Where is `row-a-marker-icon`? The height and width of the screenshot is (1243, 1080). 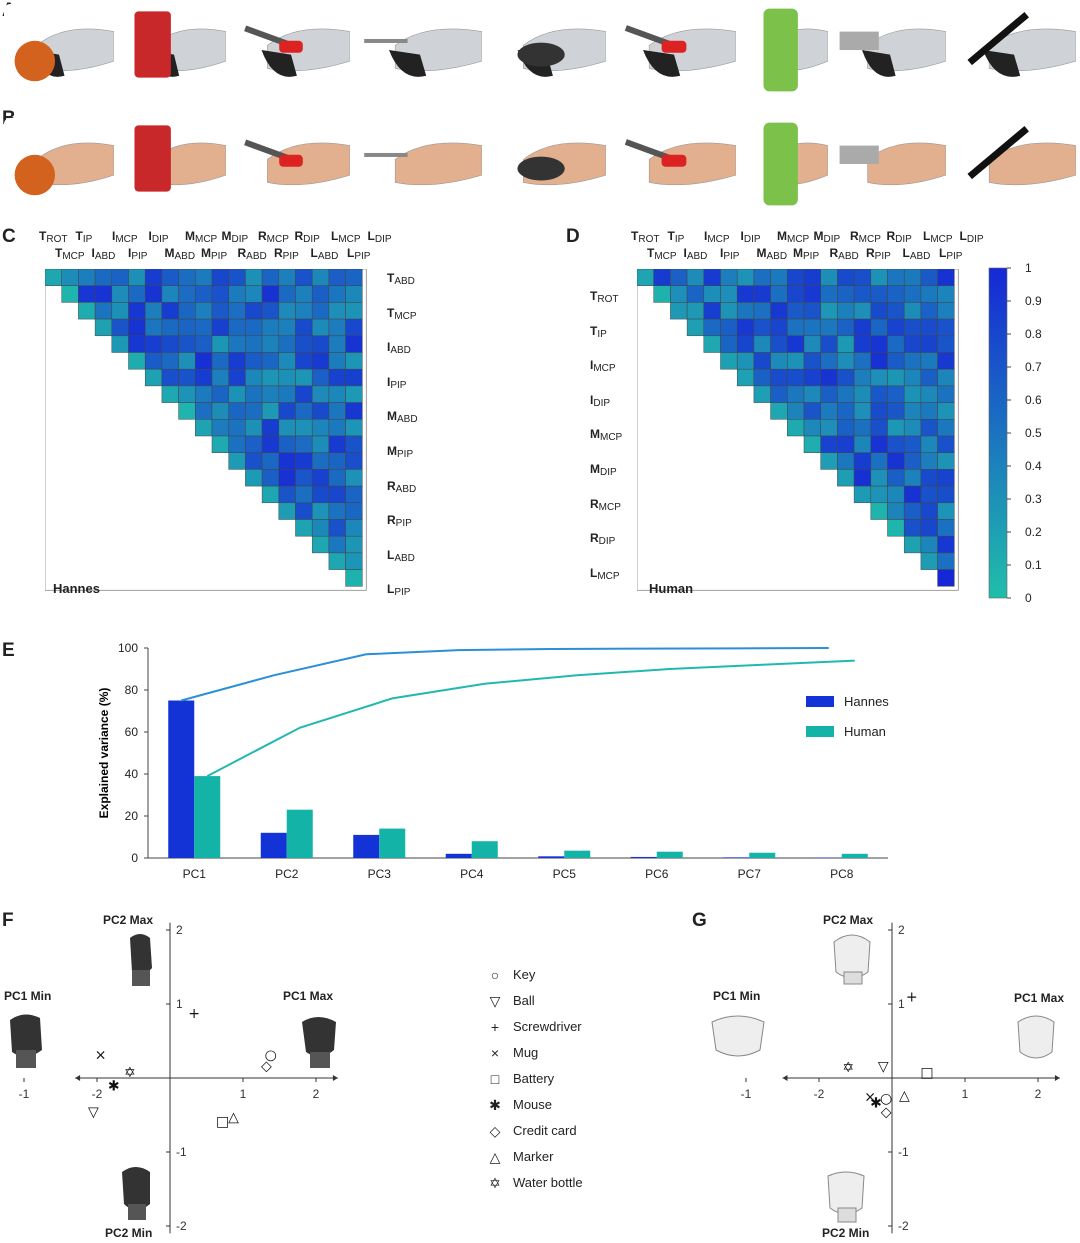 row-a-marker-icon is located at coordinates (1014, 50).